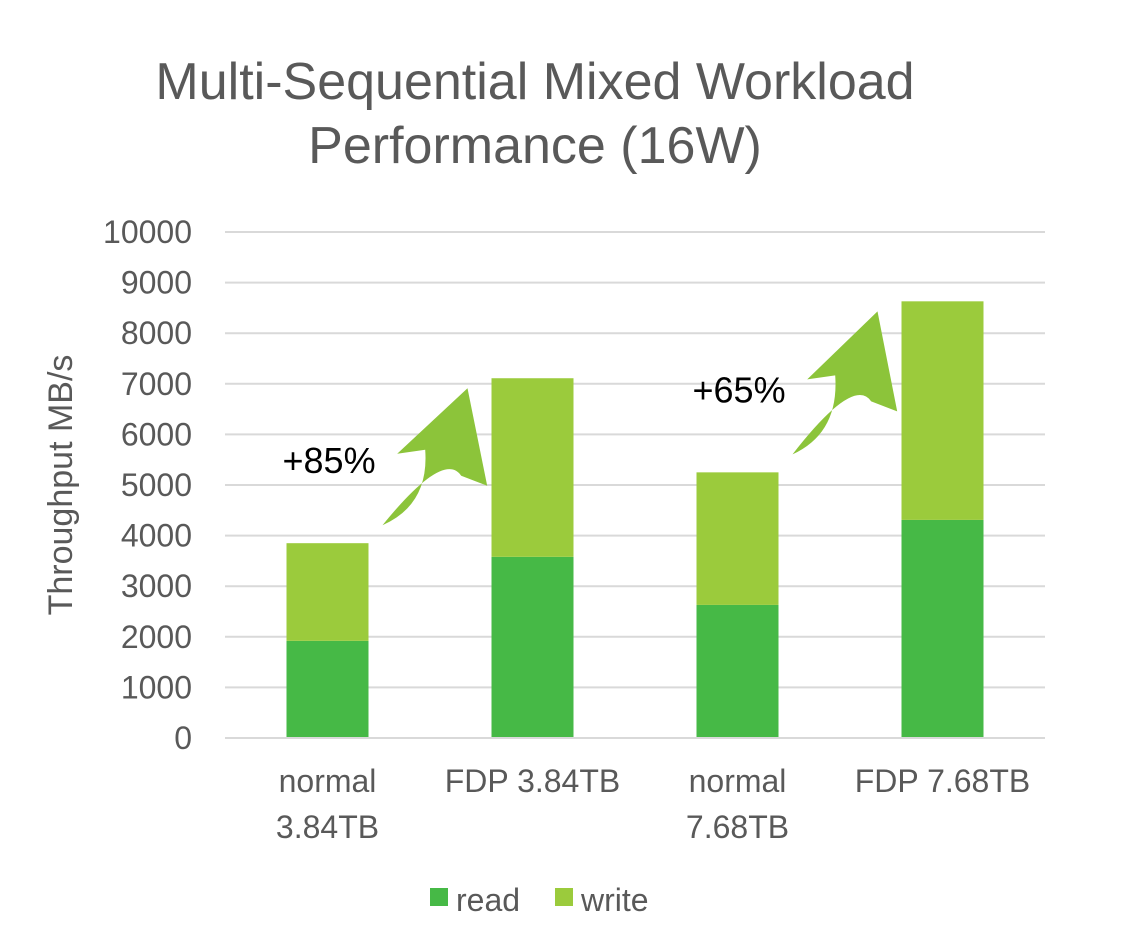 The width and height of the screenshot is (1146, 943). Describe the element at coordinates (564, 897) in the screenshot. I see `legend-swatch-write` at that location.